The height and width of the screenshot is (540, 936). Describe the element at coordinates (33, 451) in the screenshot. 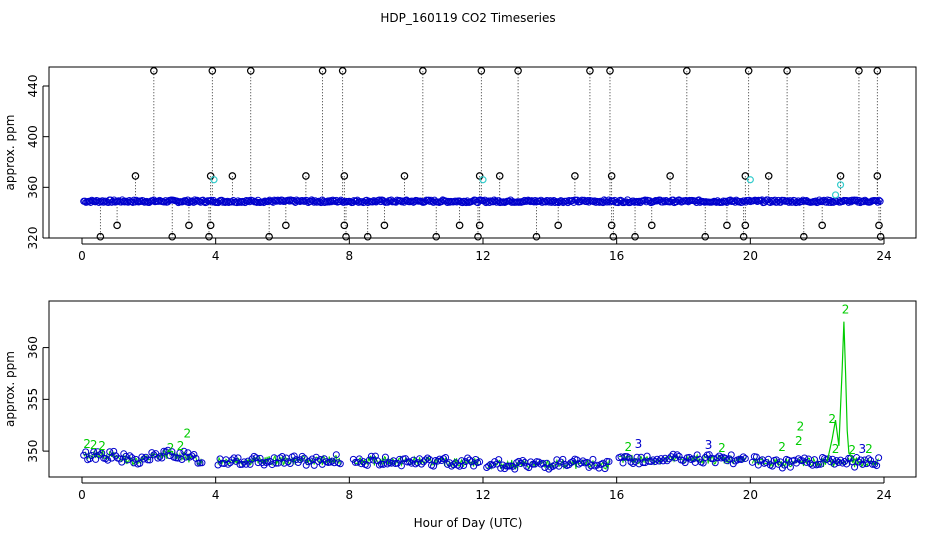

I see `bottom-y-tick-label: 350` at that location.